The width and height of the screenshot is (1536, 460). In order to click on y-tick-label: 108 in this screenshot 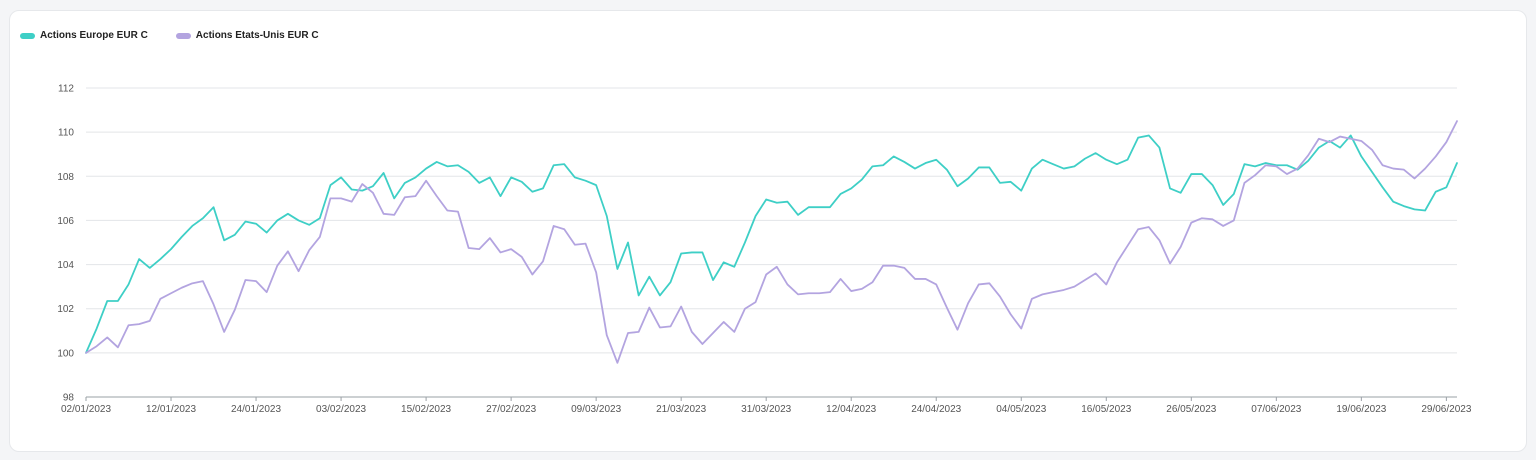, I will do `click(65, 177)`.